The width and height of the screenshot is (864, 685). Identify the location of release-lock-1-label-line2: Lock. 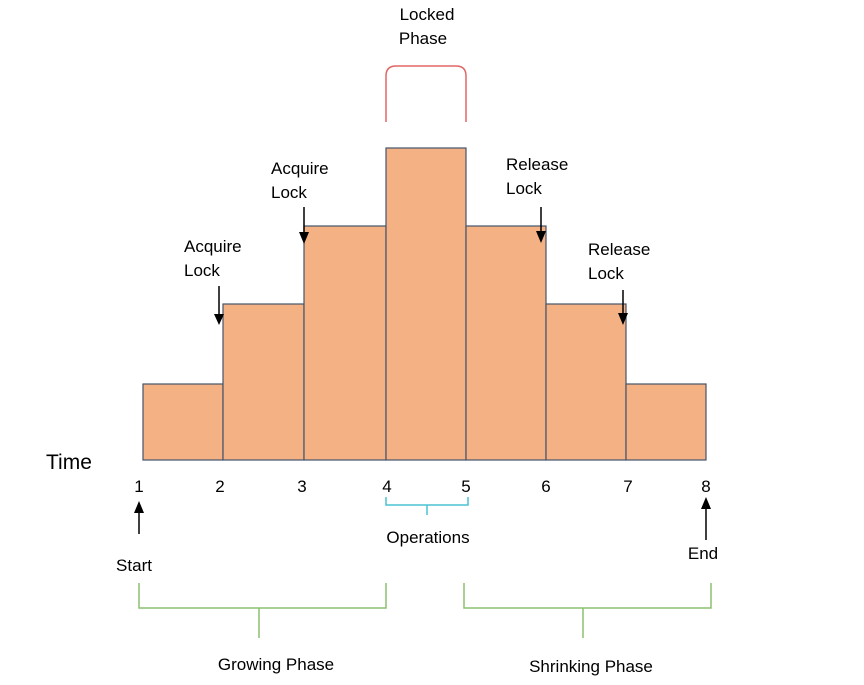
(524, 188).